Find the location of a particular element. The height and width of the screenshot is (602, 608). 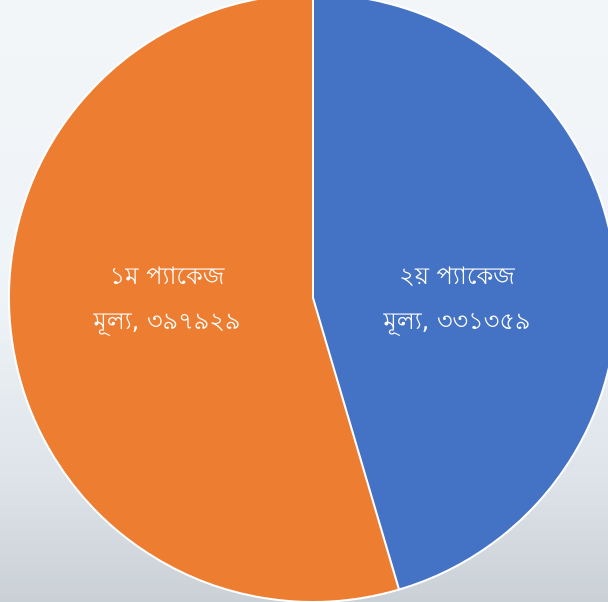

slice-label-package-2-title: ২য় প্যাকেজ is located at coordinates (457, 276).